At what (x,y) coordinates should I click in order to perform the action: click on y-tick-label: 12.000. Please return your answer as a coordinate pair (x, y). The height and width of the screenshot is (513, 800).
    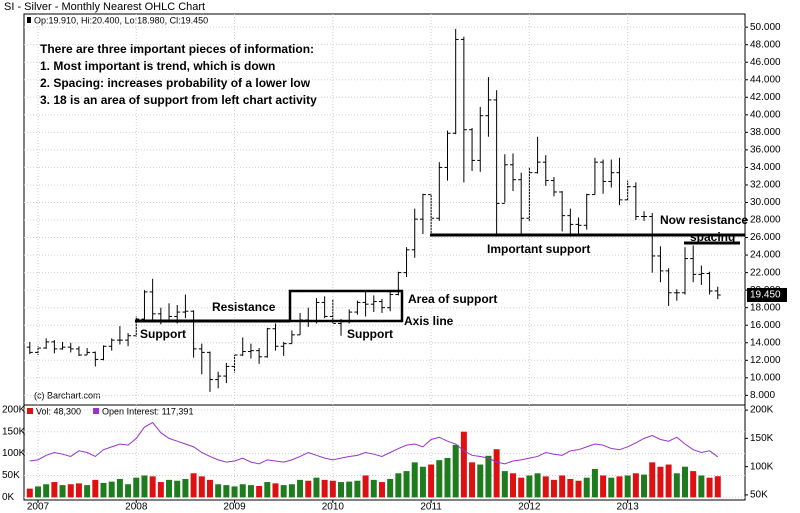
    Looking at the image, I should click on (765, 360).